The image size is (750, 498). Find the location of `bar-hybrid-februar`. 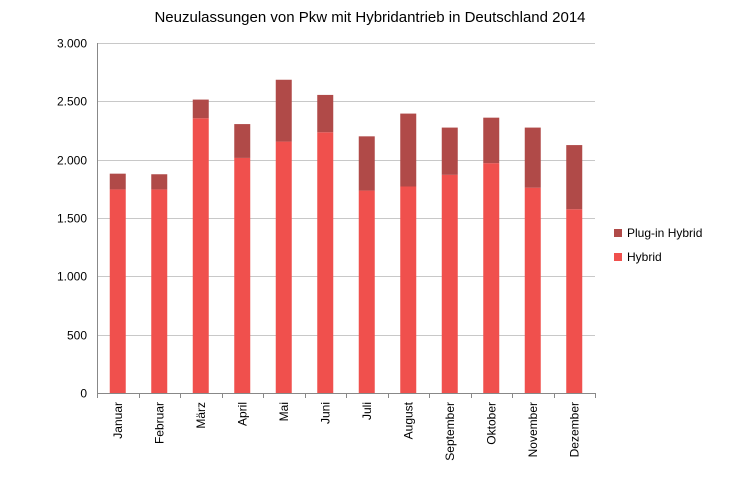

bar-hybrid-februar is located at coordinates (159, 291).